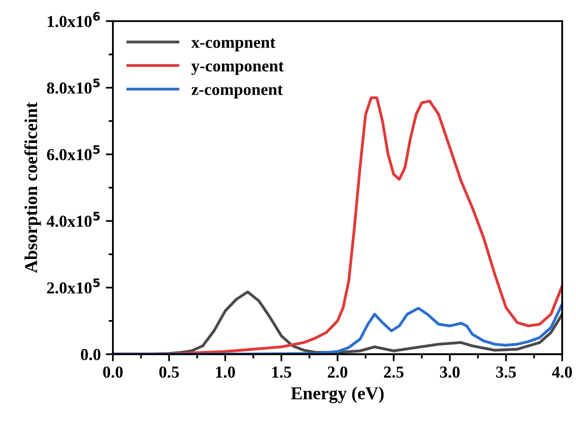 Image resolution: width=576 pixels, height=440 pixels. Describe the element at coordinates (169, 372) in the screenshot. I see `x-tick-label: 0.5` at that location.